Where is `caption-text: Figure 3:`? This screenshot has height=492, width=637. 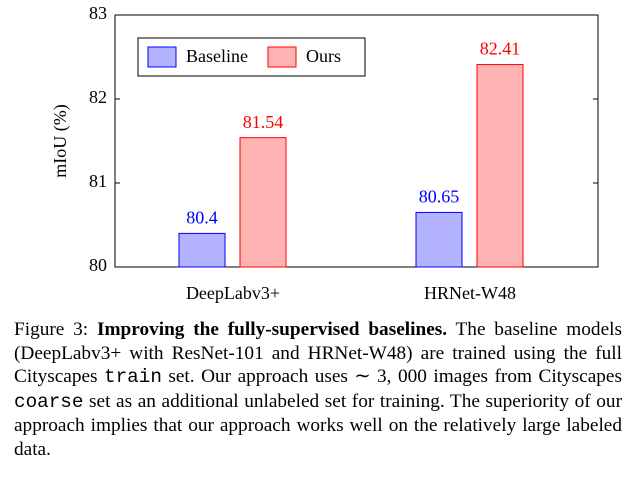
caption-text: Figure 3: is located at coordinates (55, 329).